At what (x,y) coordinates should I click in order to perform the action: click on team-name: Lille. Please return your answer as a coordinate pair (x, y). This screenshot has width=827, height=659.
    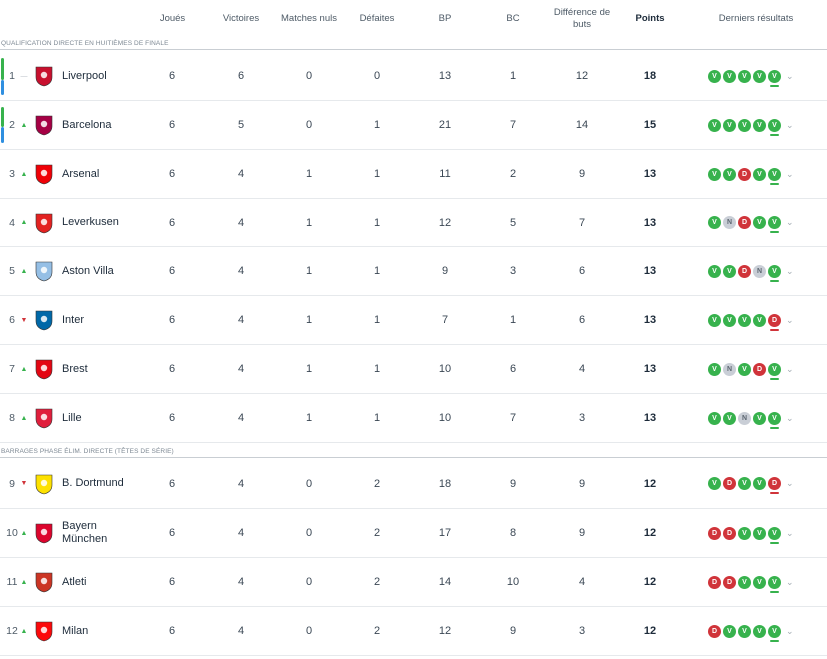
    Looking at the image, I should click on (72, 417).